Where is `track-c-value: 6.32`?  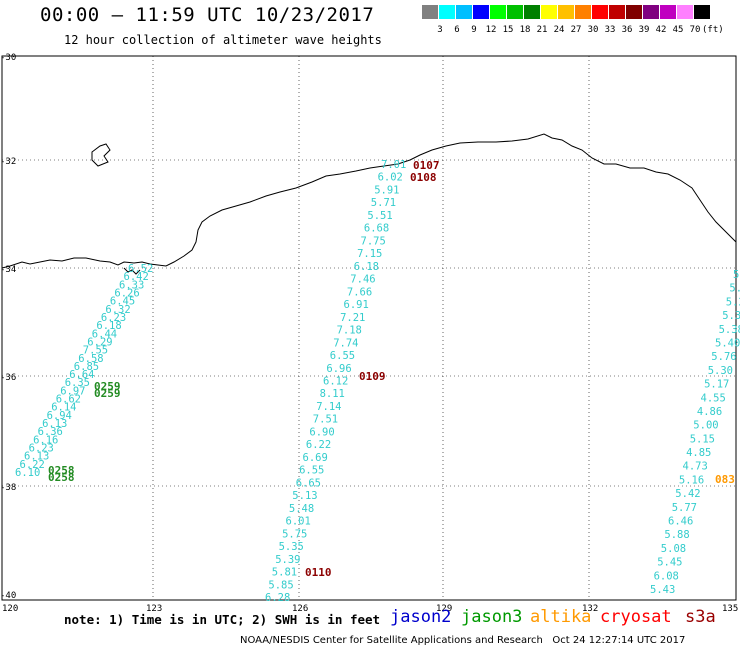
track-c-value: 6.32 is located at coordinates (117, 310).